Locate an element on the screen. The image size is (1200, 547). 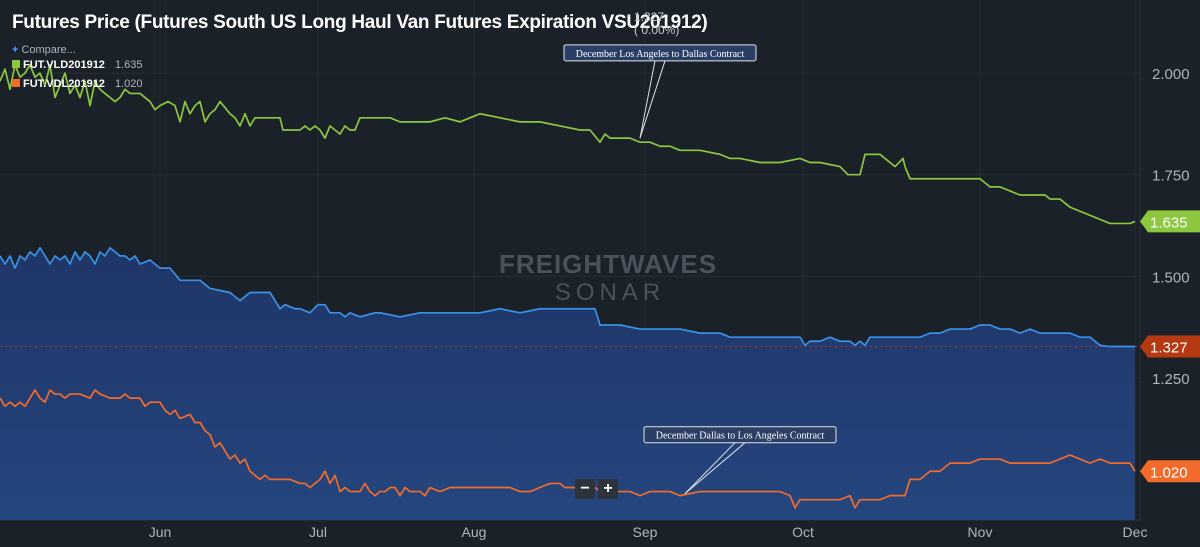
header-value: 1.327 ( 0.00%) is located at coordinates (656, 24).